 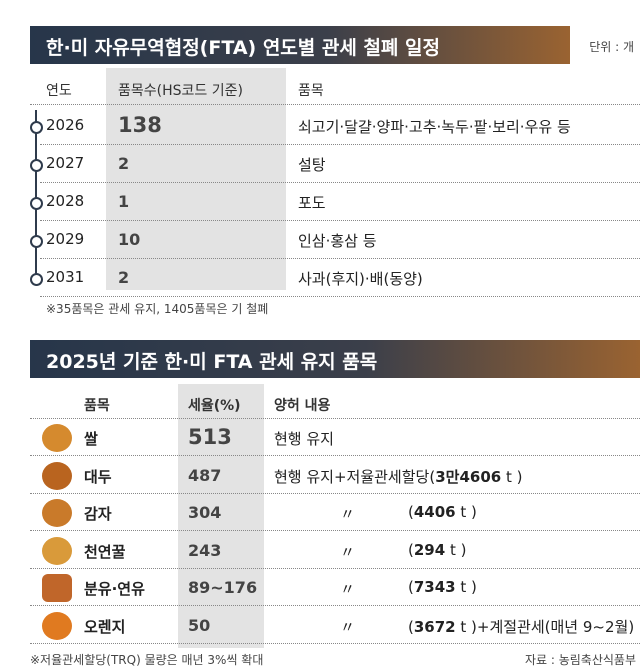 I want to click on detail-part: 294, so click(x=429, y=549).